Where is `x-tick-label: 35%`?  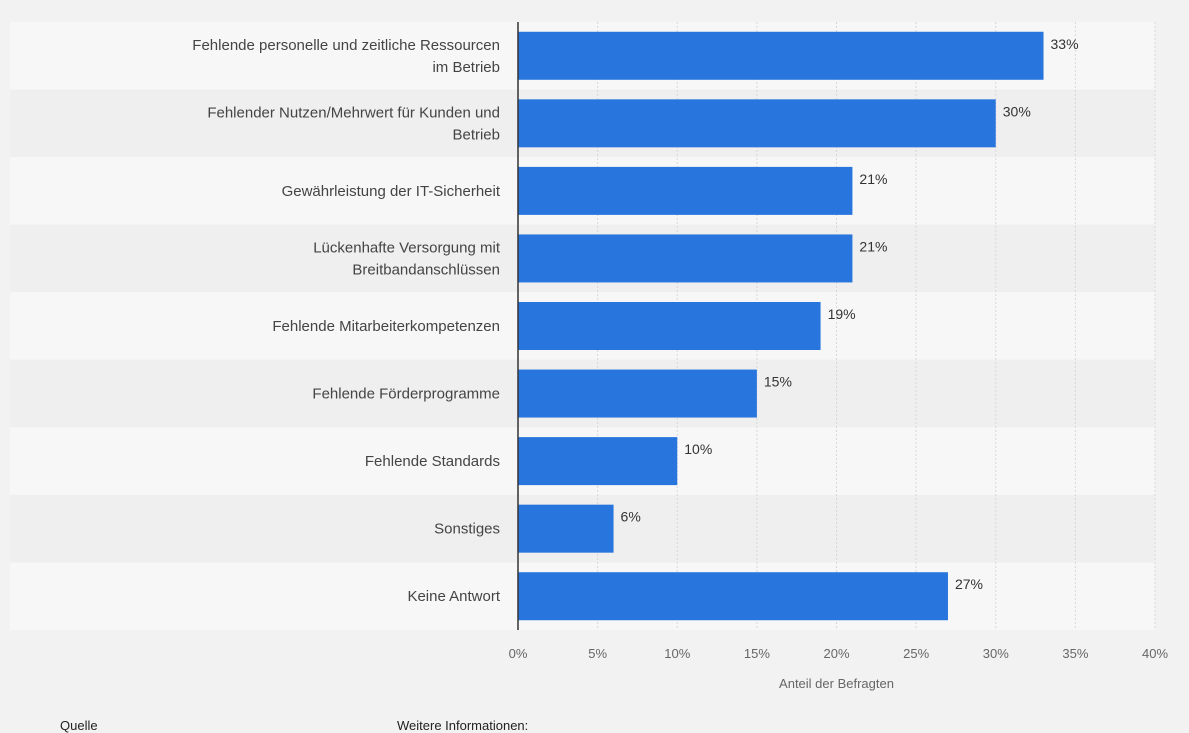 x-tick-label: 35% is located at coordinates (1075, 653).